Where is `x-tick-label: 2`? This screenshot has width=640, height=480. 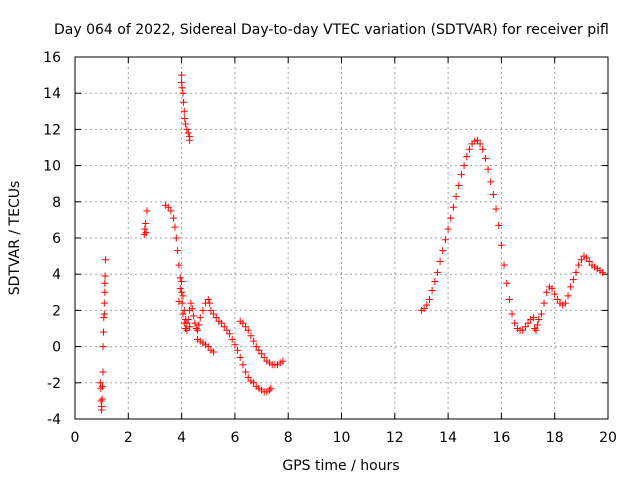
x-tick-label: 2 is located at coordinates (128, 438).